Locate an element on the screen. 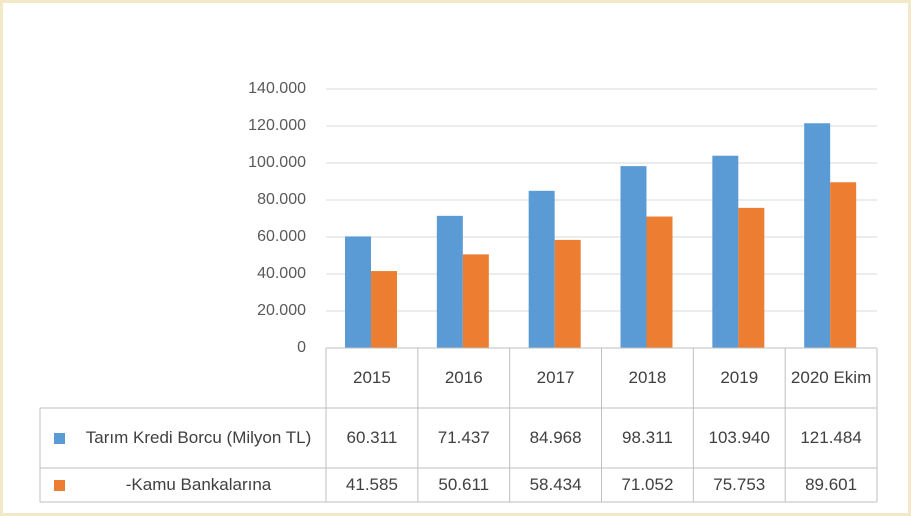 The image size is (911, 516). data-label: 98.311 is located at coordinates (647, 437).